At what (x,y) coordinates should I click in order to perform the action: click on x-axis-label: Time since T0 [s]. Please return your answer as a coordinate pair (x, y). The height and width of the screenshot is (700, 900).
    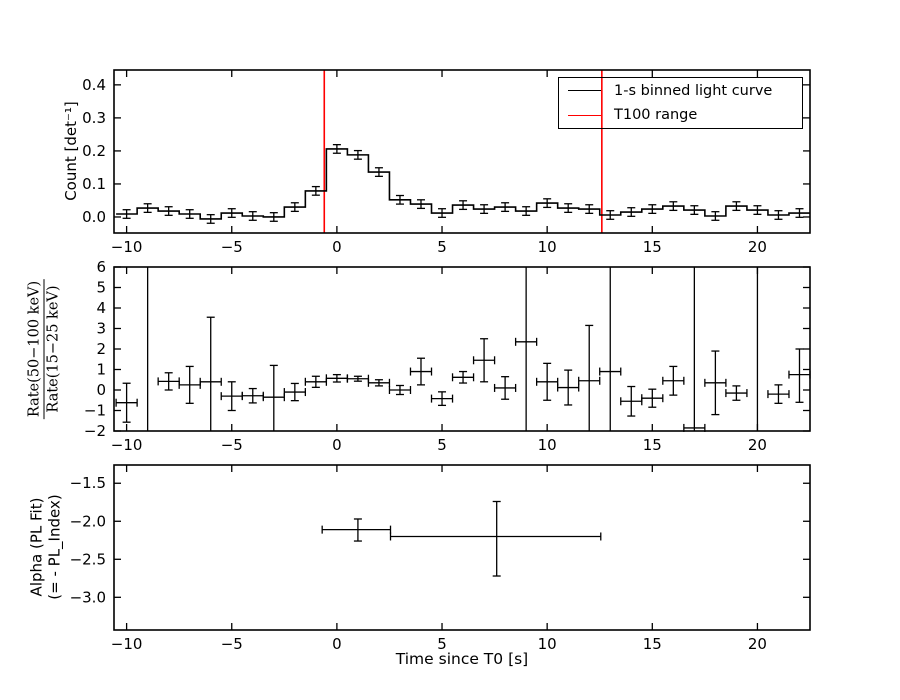
    Looking at the image, I should click on (462, 659).